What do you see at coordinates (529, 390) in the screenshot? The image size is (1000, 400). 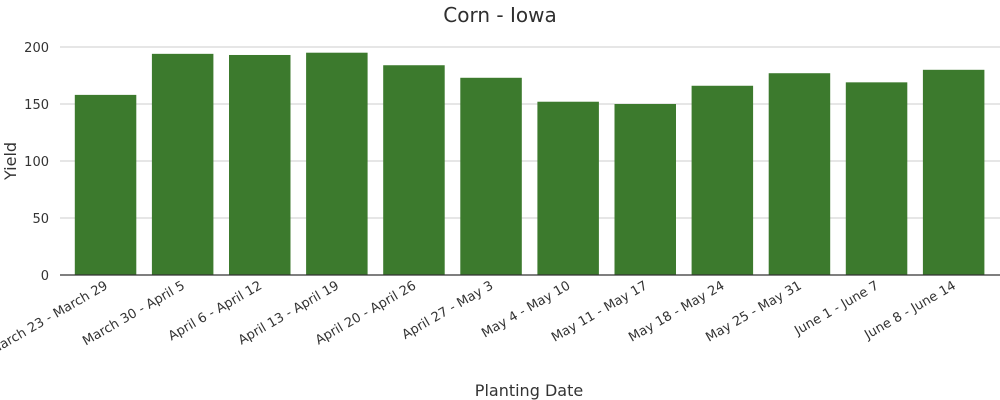 I see `x-axis-title: Planting Date` at bounding box center [529, 390].